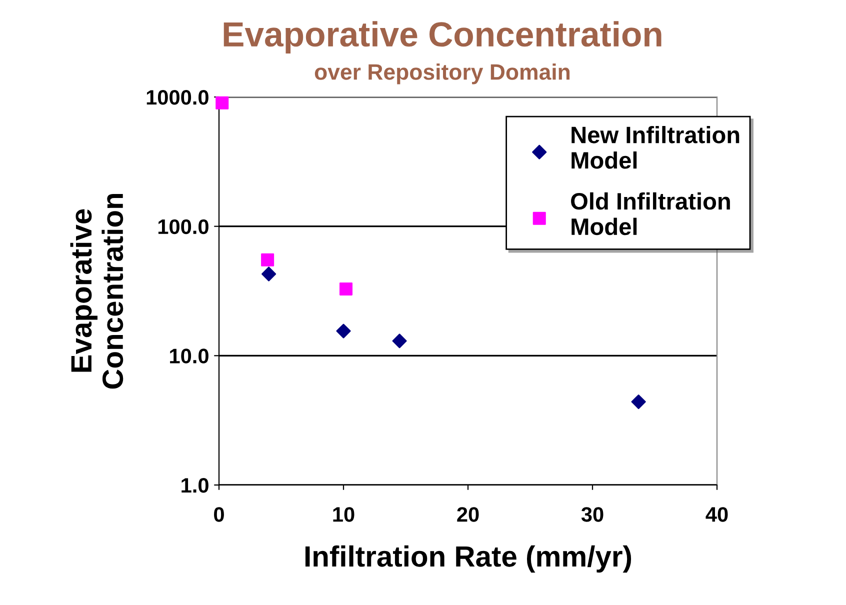  Describe the element at coordinates (468, 514) in the screenshot. I see `x-tick-label: 20` at that location.